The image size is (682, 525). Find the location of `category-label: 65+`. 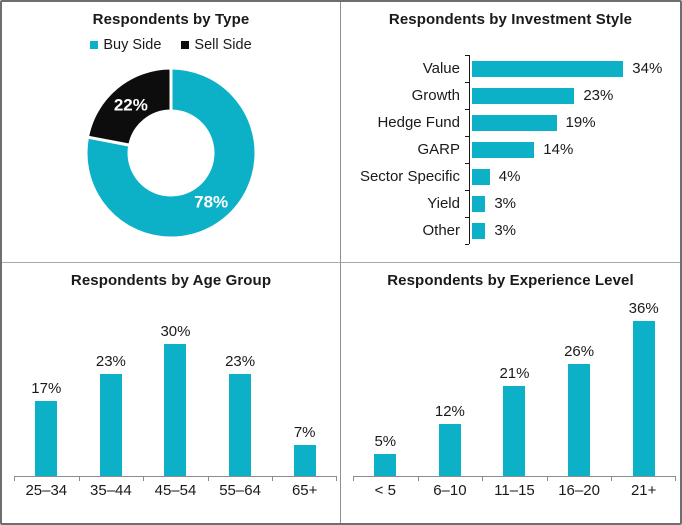

category-label: 65+ is located at coordinates (304, 490).